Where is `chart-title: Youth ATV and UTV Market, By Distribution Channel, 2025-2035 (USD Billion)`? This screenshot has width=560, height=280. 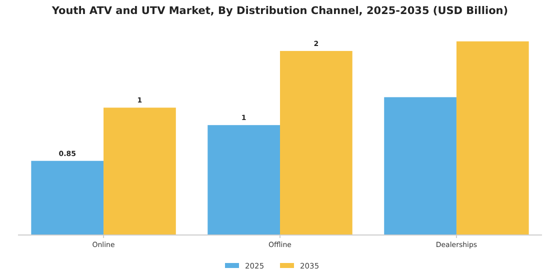 chart-title: Youth ATV and UTV Market, By Distribution Channel, 2025-2035 (USD Billion) is located at coordinates (279, 11).